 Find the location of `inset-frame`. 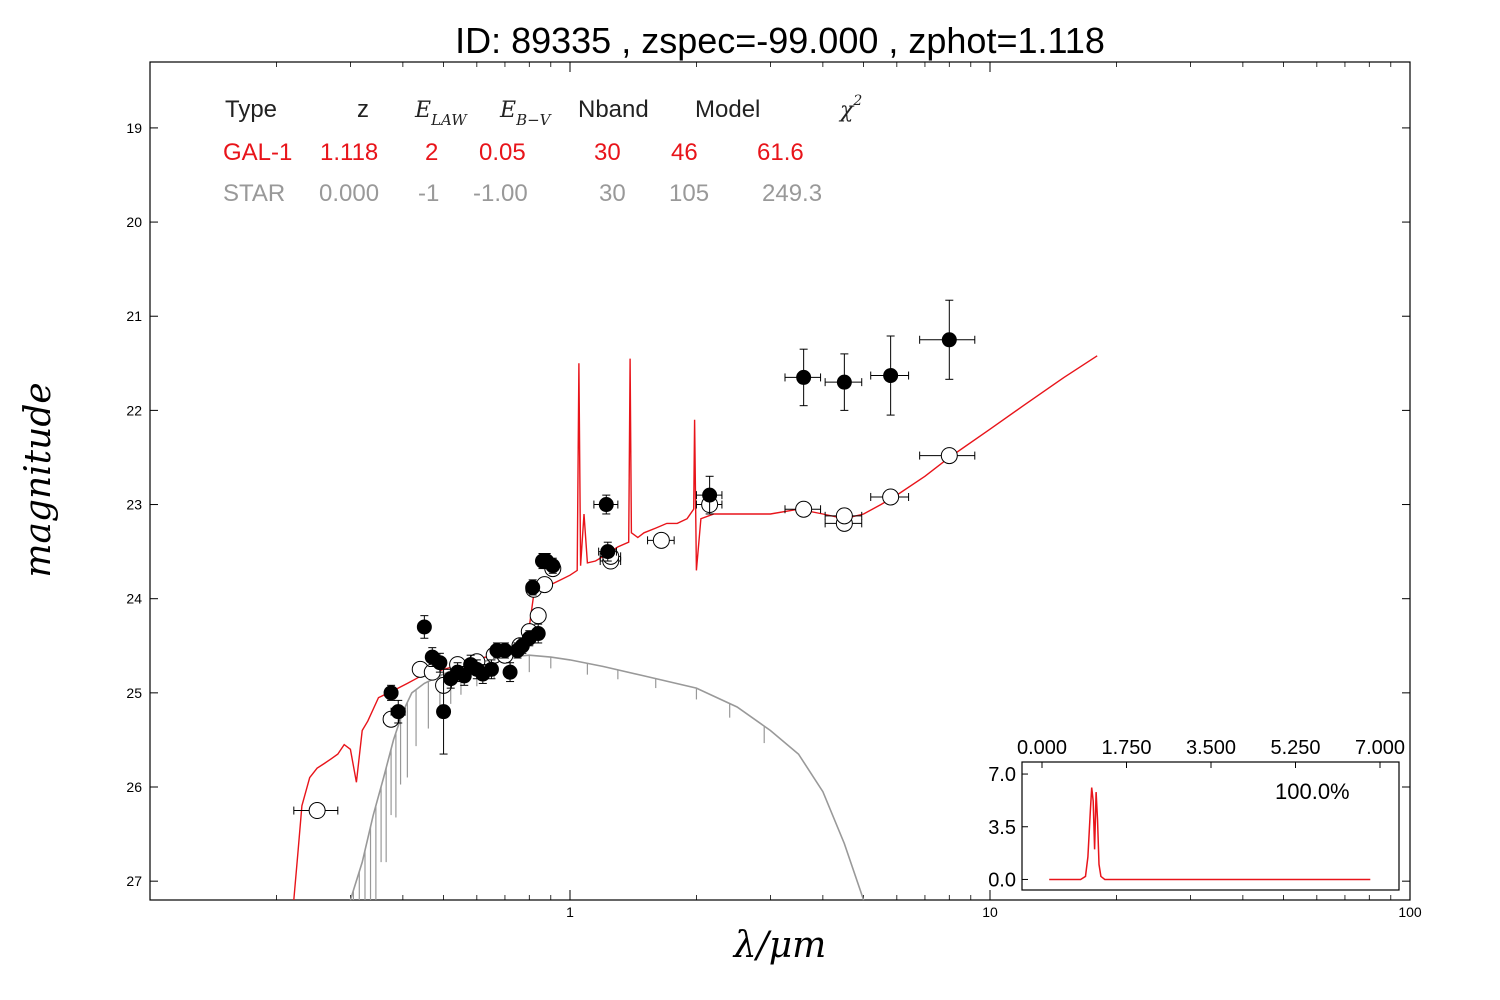

inset-frame is located at coordinates (1210, 826).